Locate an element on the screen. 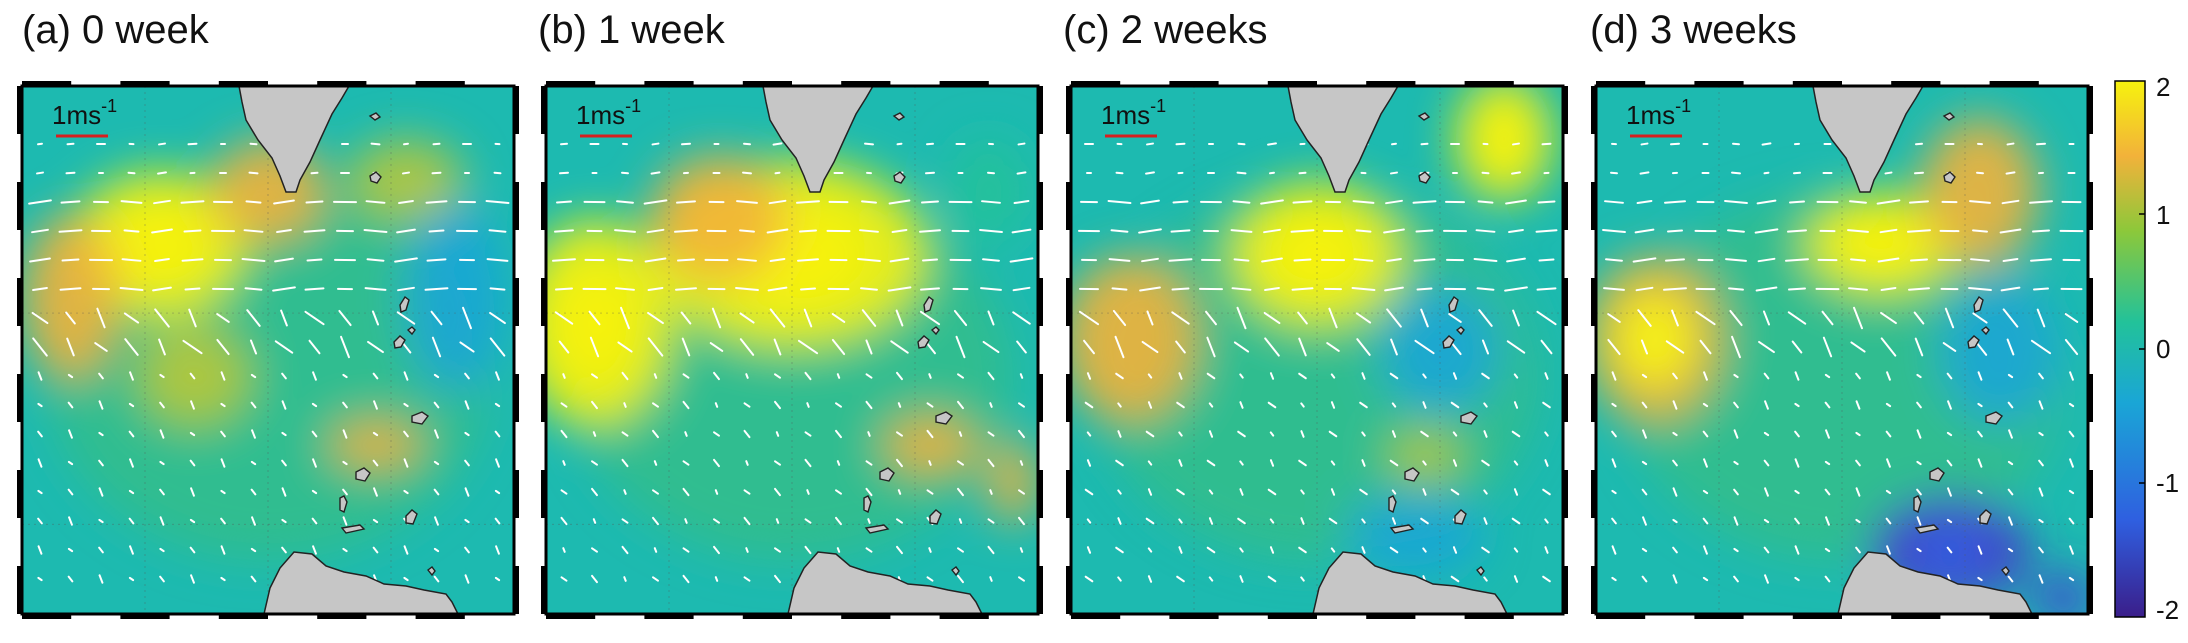 This screenshot has height=643, width=2188. colorbar-tick-2: 2 is located at coordinates (2163, 87).